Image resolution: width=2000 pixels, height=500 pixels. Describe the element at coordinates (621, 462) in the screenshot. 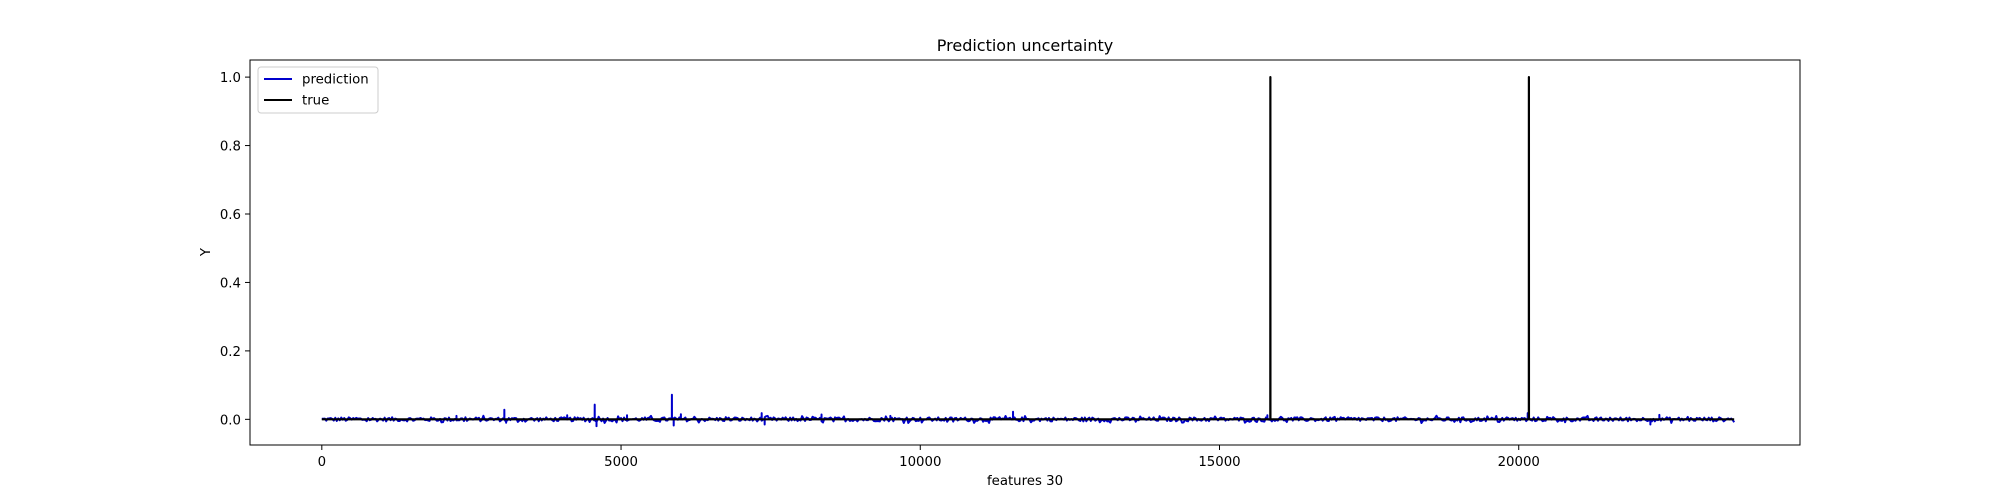

I see `x-tick-label: 5000` at that location.